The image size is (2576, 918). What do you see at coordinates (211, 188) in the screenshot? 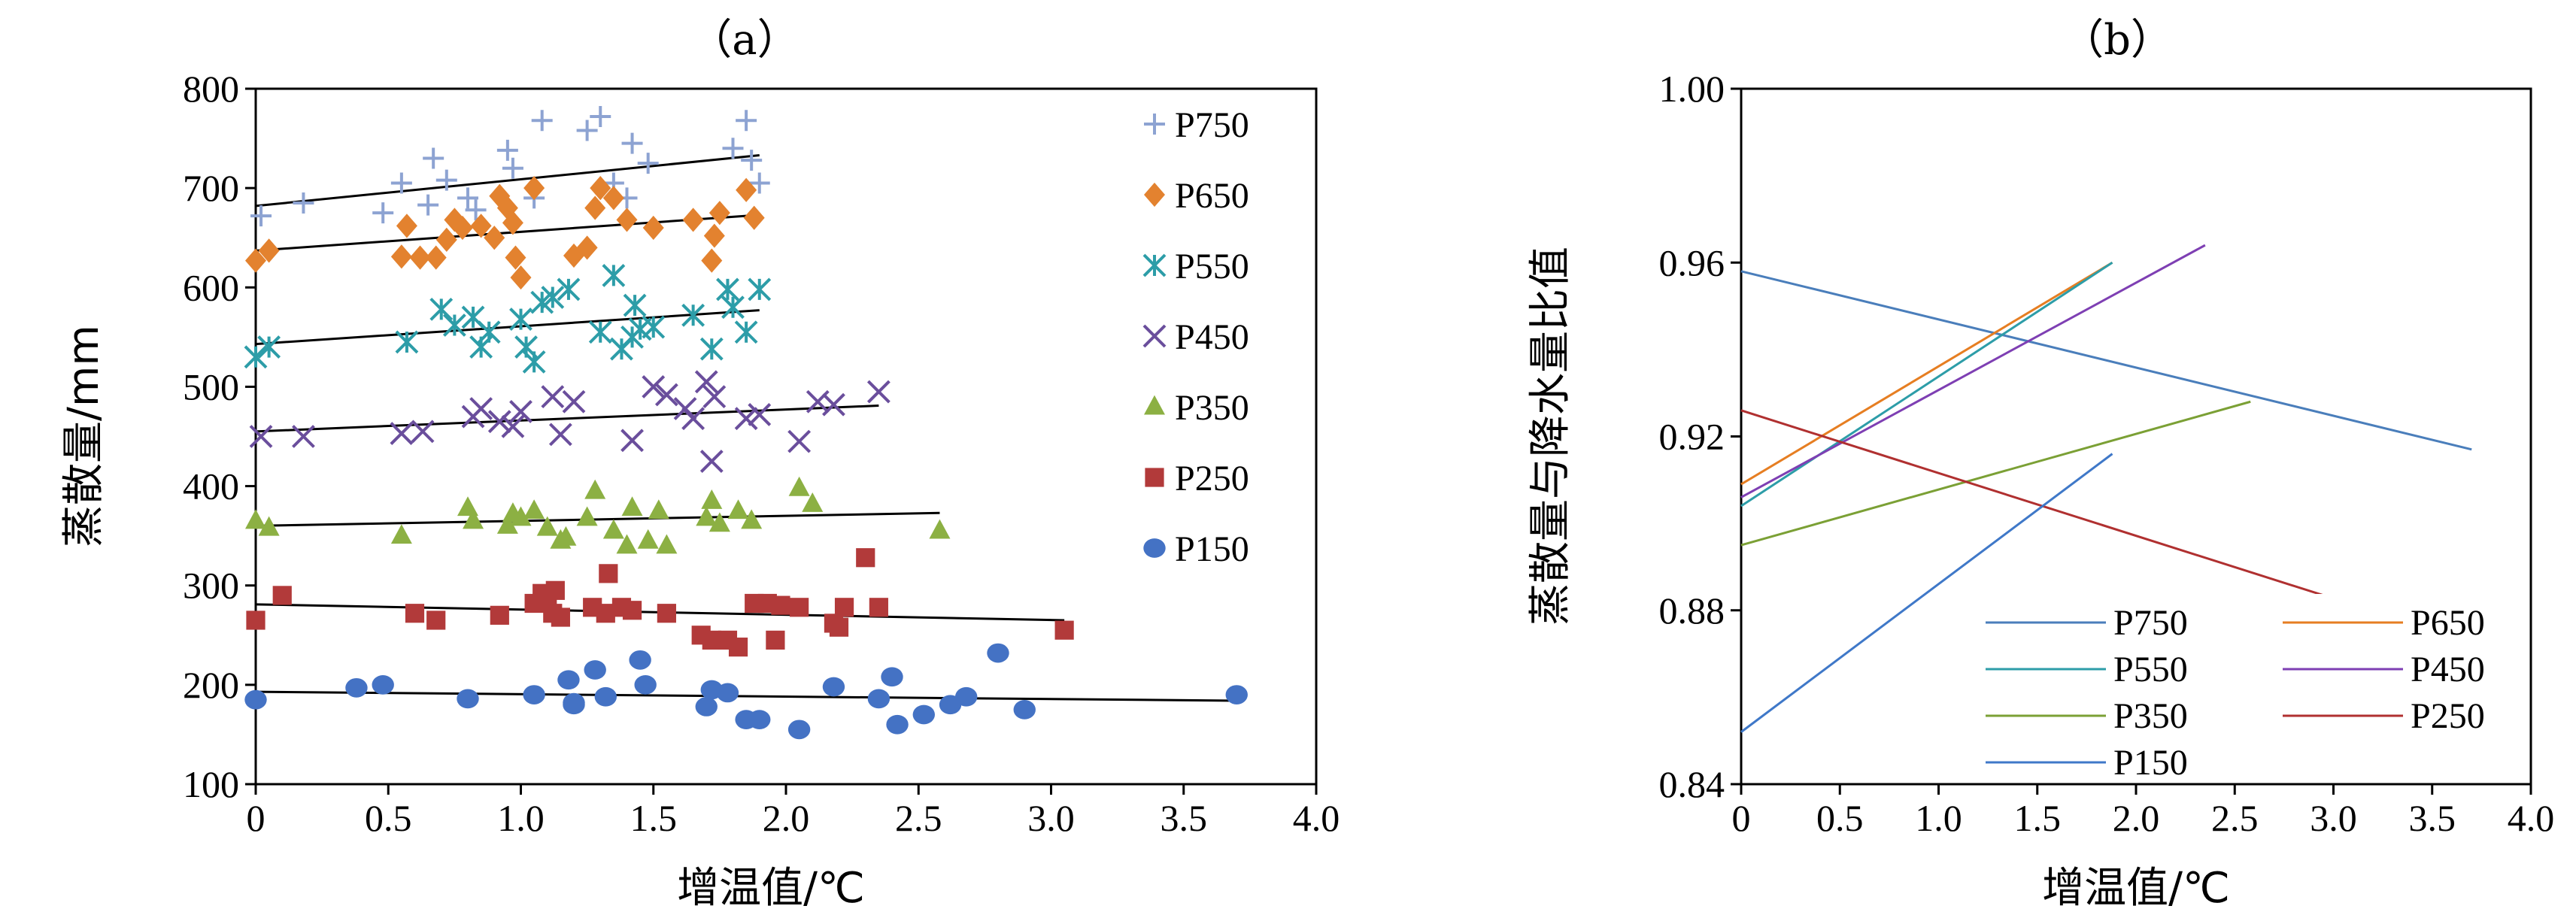
I see `y-tick-label: 700` at bounding box center [211, 188].